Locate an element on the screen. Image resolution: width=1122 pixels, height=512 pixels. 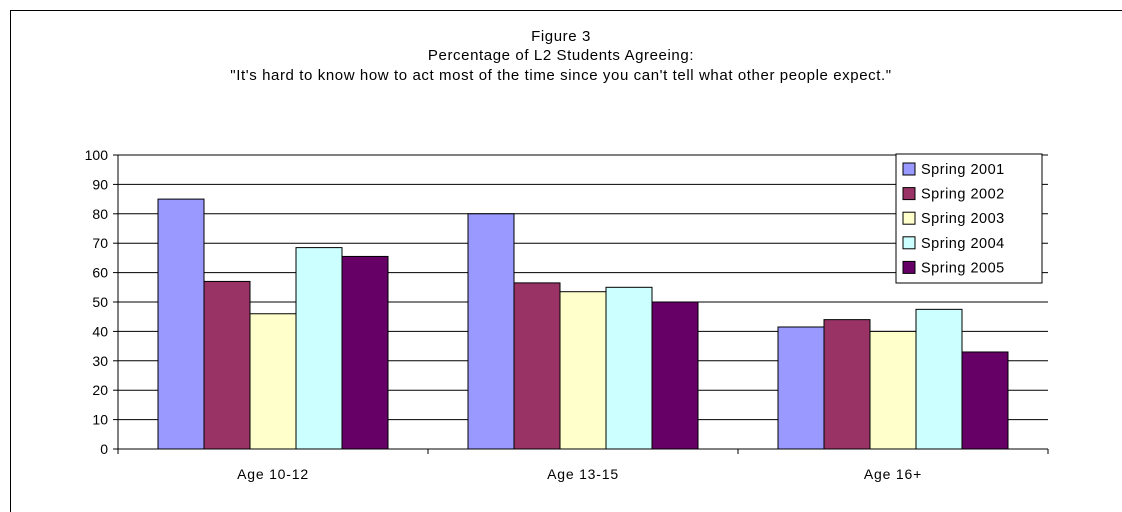
y-tick-label: 50 is located at coordinates (100, 302).